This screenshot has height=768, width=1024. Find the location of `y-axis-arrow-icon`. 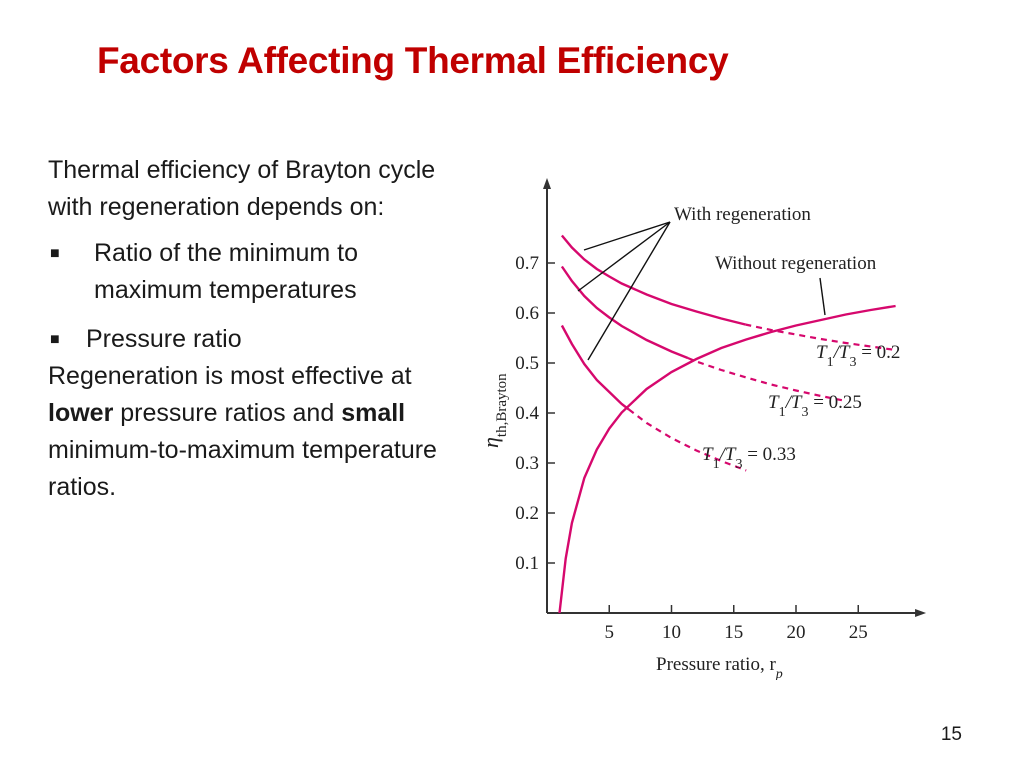

y-axis-arrow-icon is located at coordinates (547, 183).